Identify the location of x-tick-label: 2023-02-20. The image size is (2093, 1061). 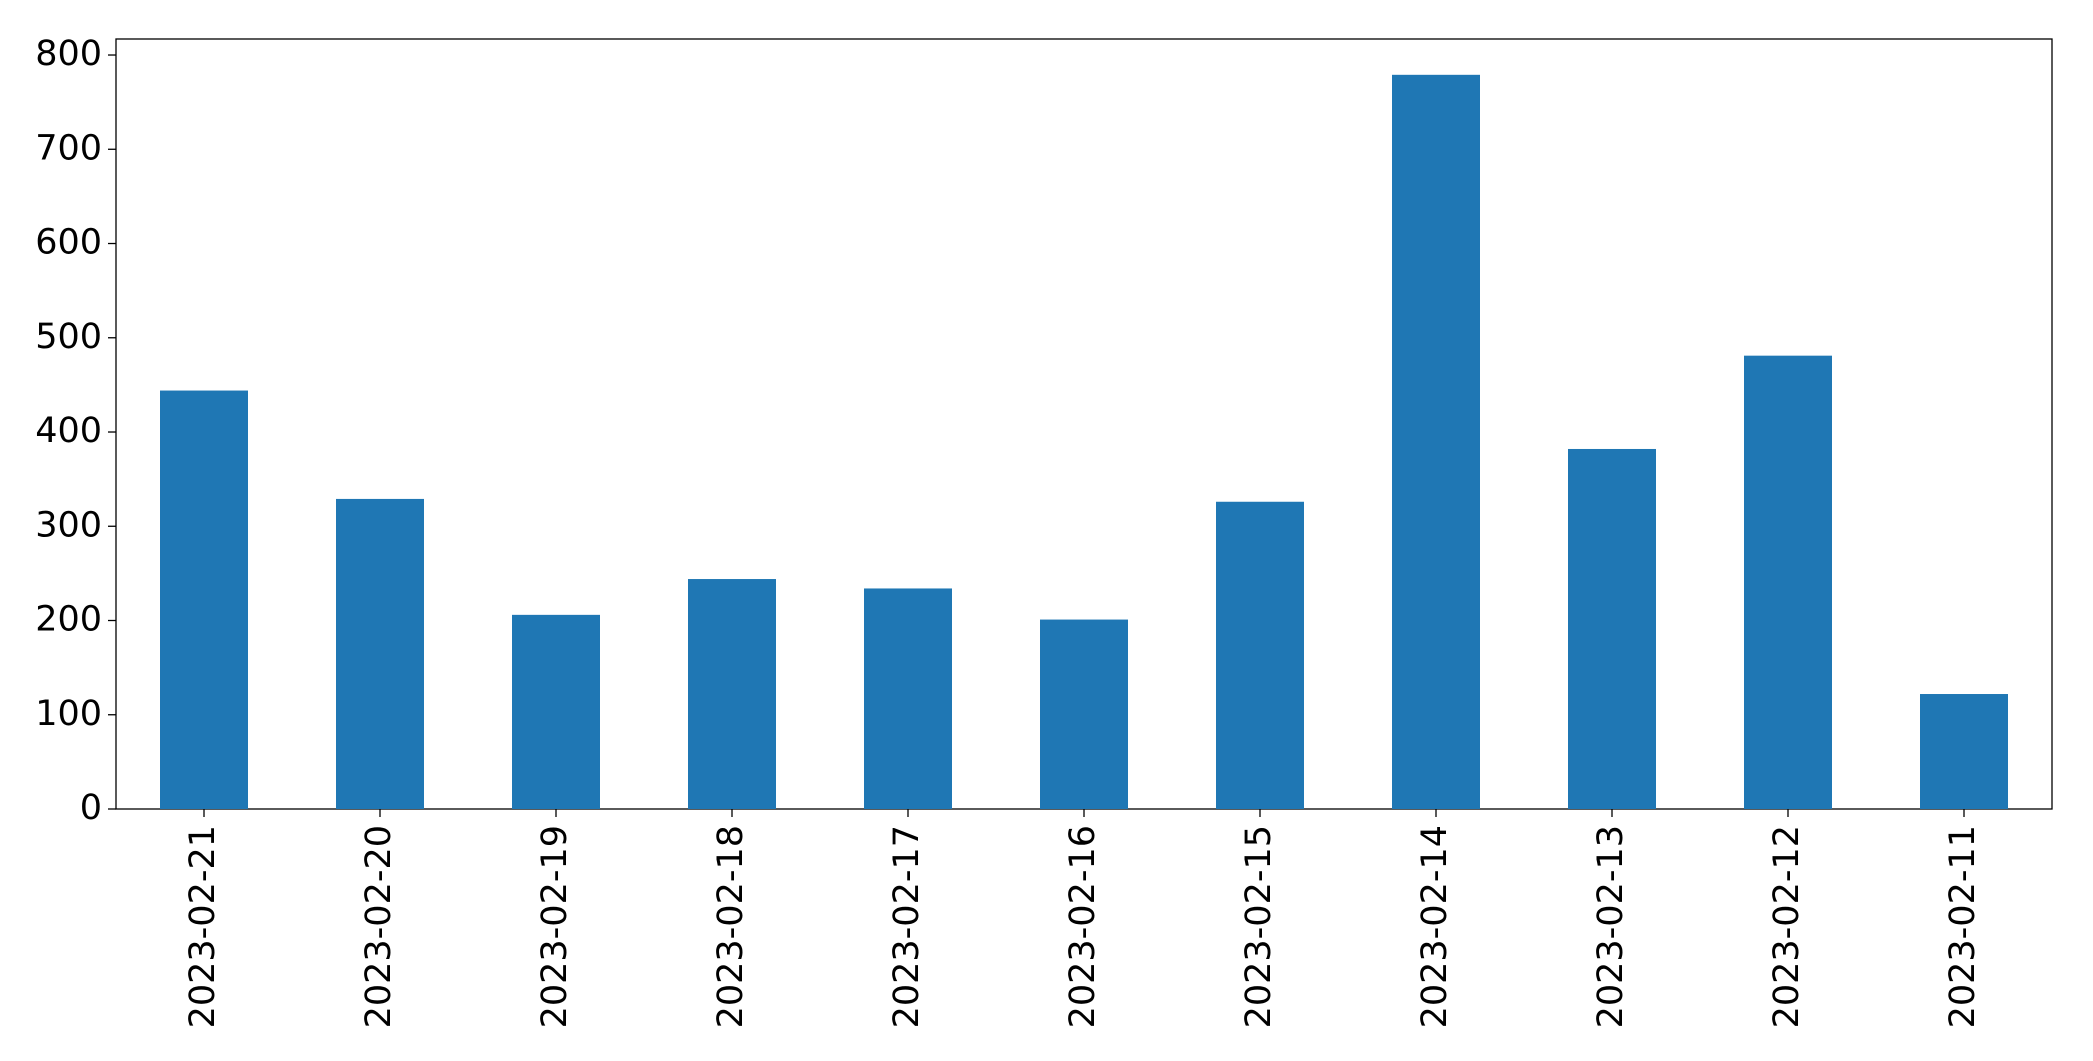
(379, 926).